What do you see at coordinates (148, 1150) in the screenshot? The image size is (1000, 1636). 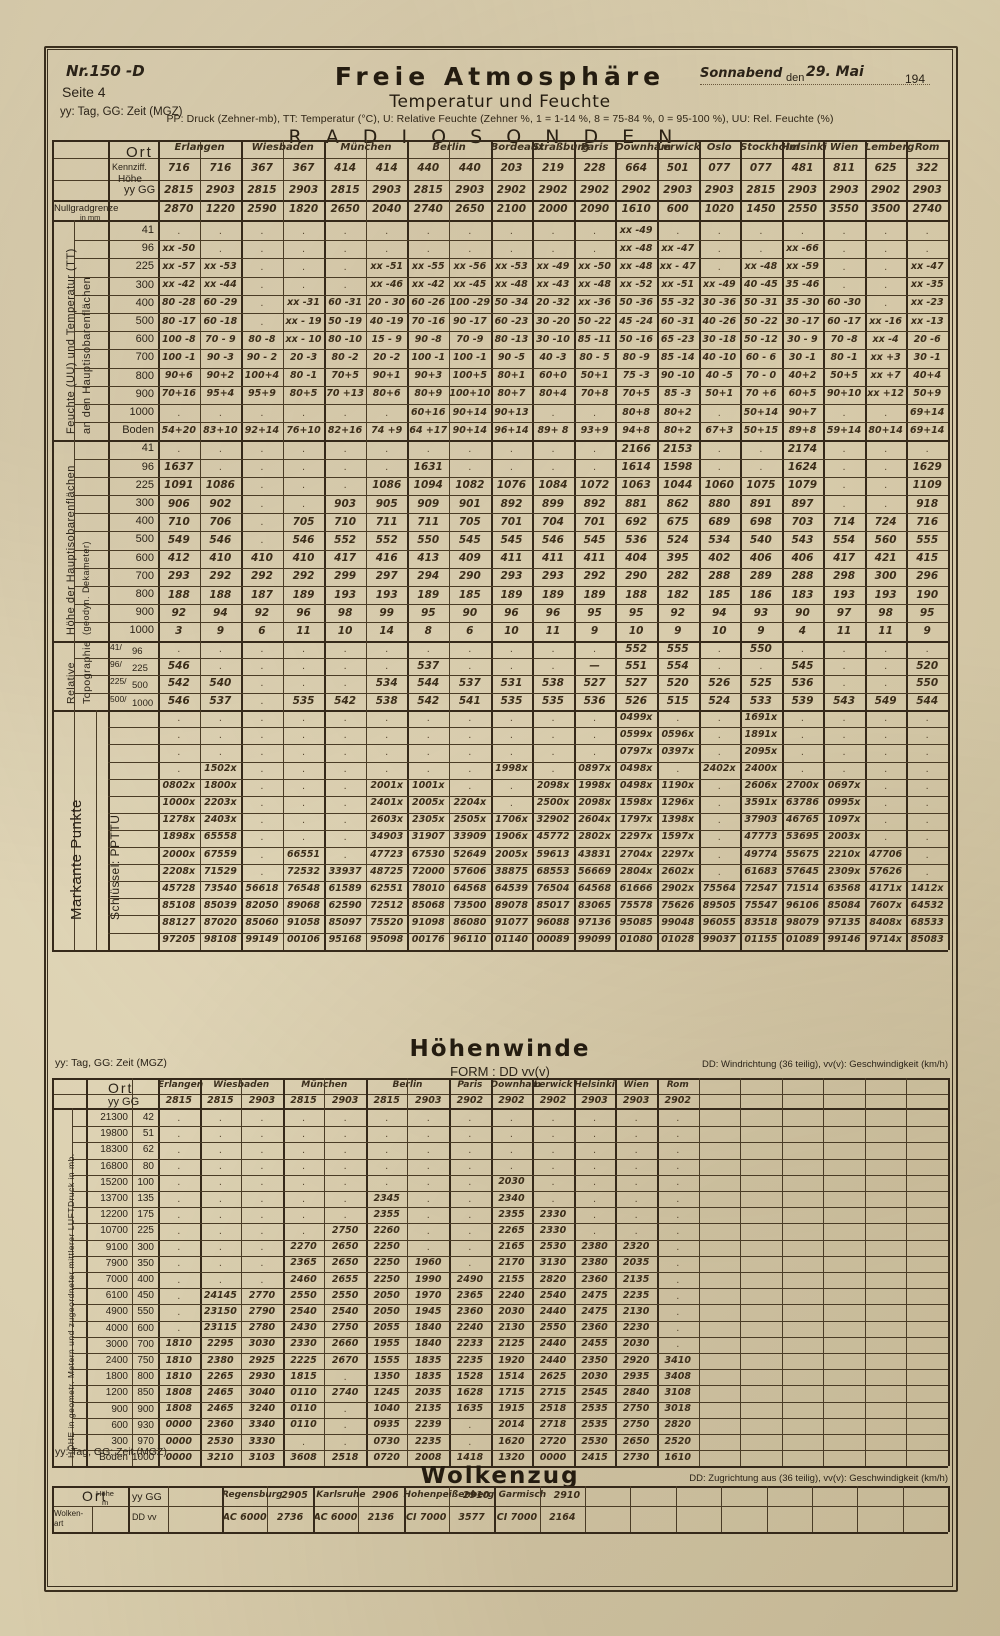 I see `hw-pressure-label: 62` at bounding box center [148, 1150].